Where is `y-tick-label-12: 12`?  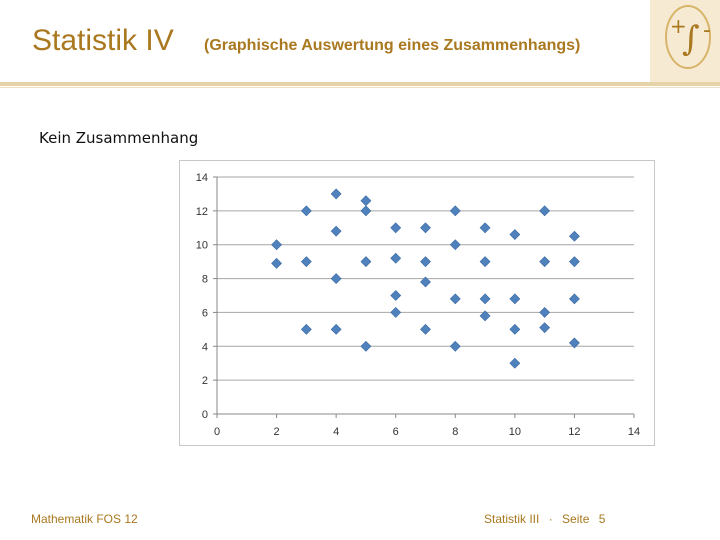
y-tick-label-12: 12 is located at coordinates (202, 212).